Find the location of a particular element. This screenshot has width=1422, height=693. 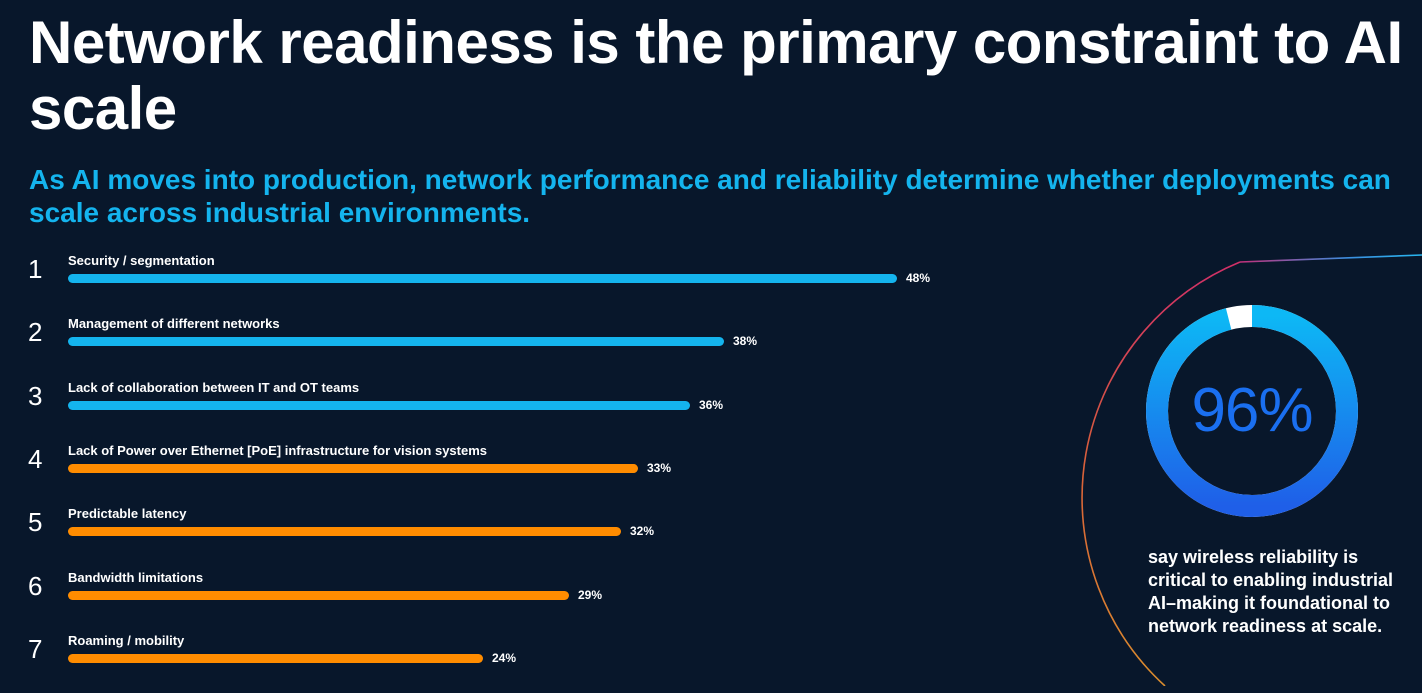

bar-row: 6 Bandwidth limitations 29% is located at coordinates (500, 600).